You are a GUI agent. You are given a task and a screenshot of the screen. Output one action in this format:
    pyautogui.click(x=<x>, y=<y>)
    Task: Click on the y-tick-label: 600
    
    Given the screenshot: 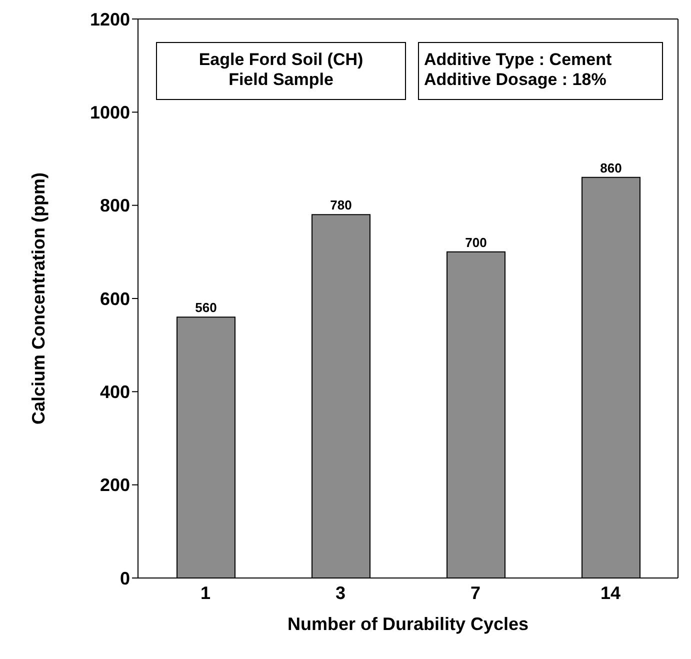 What is the action you would take?
    pyautogui.click(x=115, y=298)
    